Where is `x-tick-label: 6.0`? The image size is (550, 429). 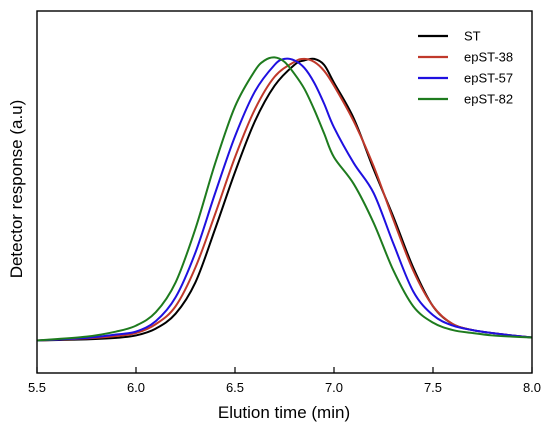 x-tick-label: 6.0 is located at coordinates (136, 387).